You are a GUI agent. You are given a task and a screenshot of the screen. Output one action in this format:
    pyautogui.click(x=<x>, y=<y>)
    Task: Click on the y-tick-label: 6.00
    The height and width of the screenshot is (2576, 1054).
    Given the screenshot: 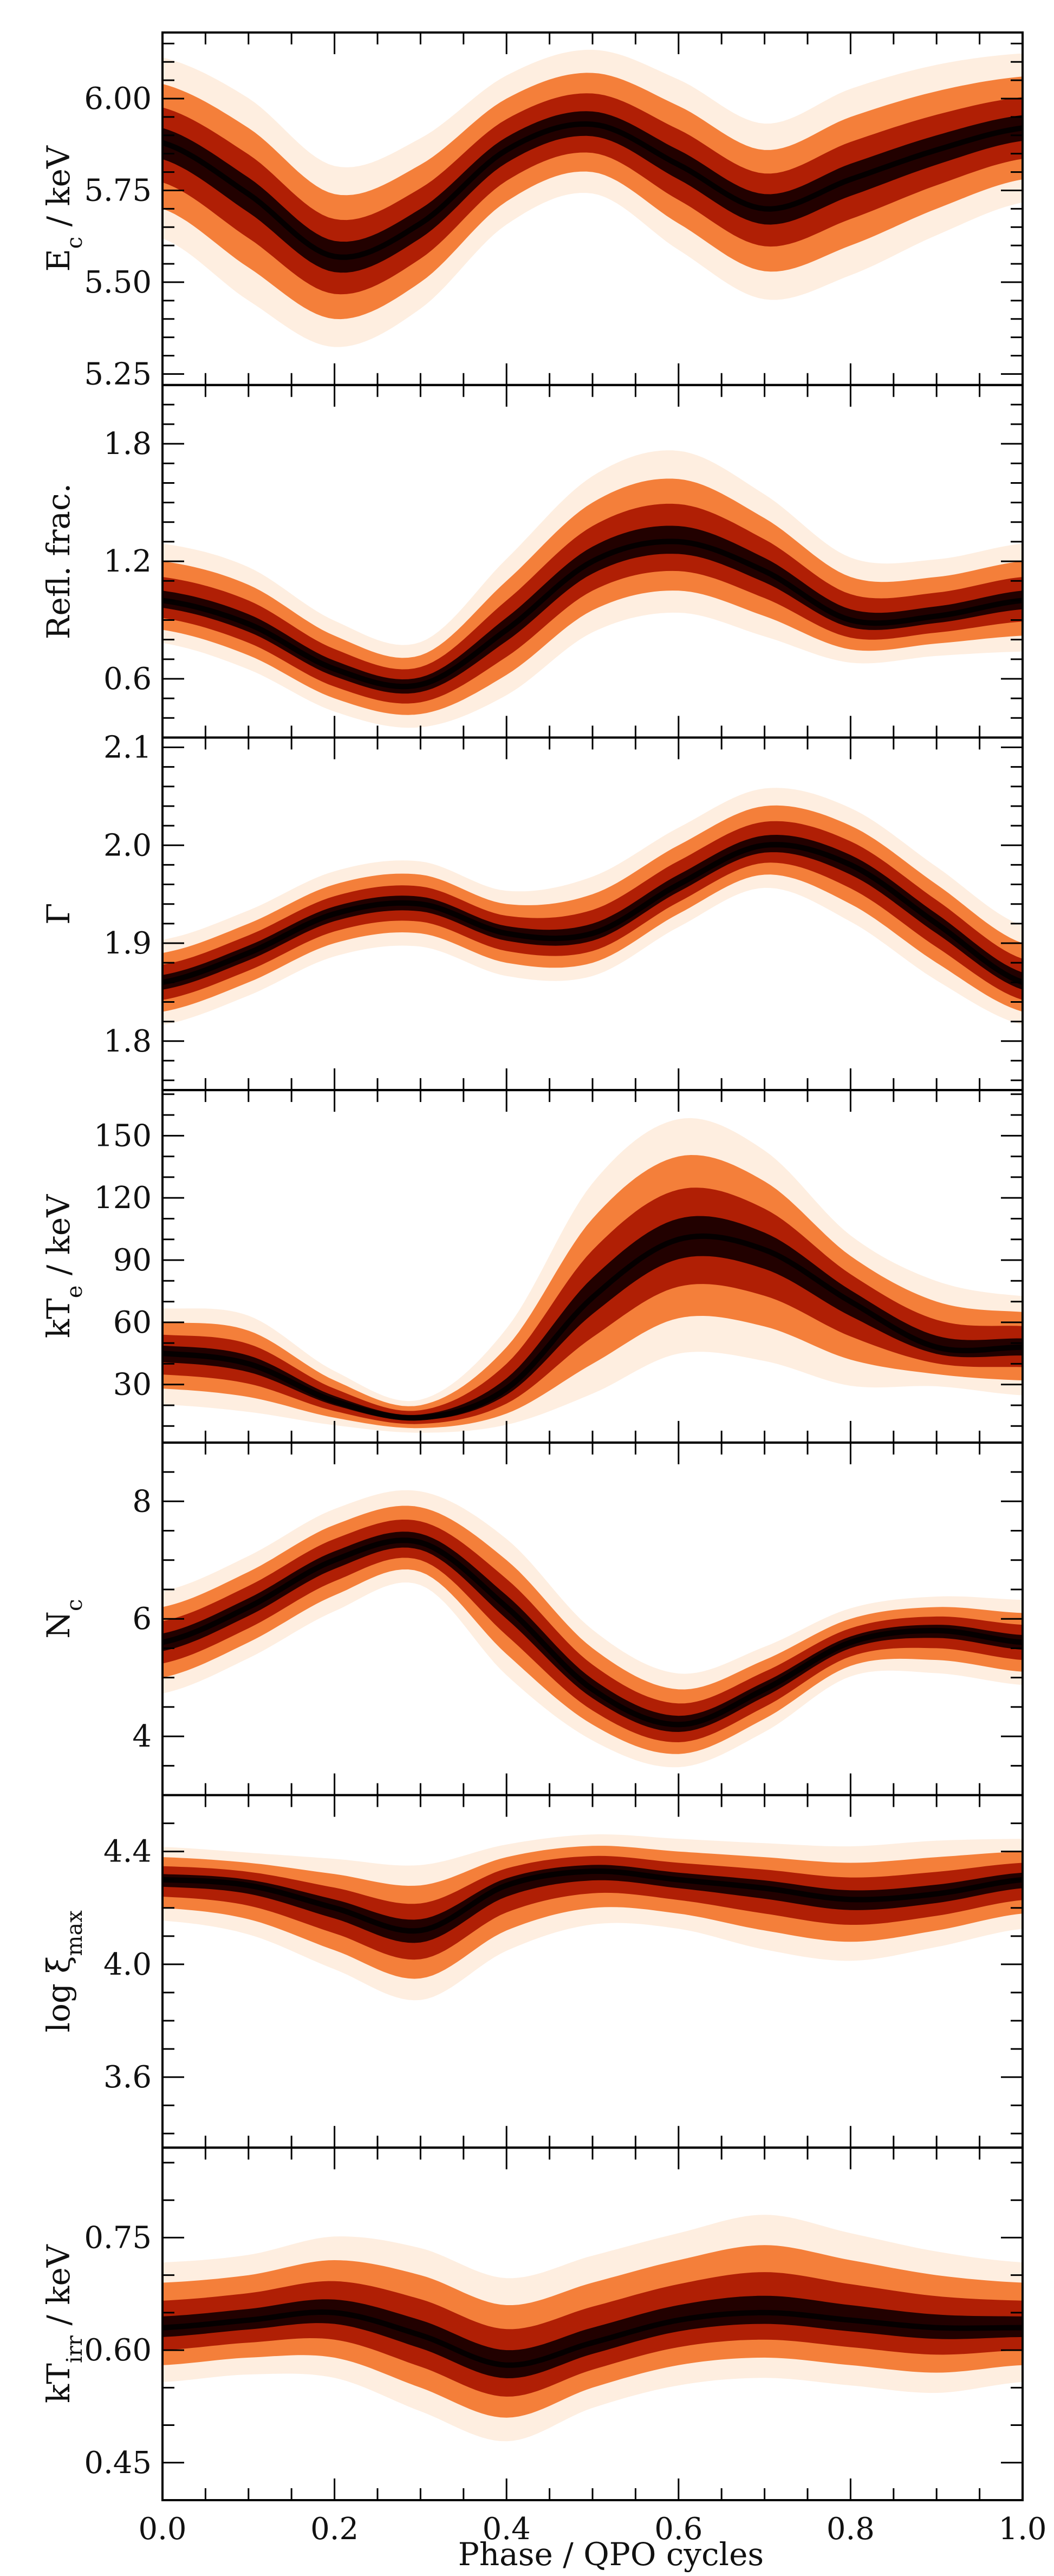 What is the action you would take?
    pyautogui.click(x=118, y=98)
    